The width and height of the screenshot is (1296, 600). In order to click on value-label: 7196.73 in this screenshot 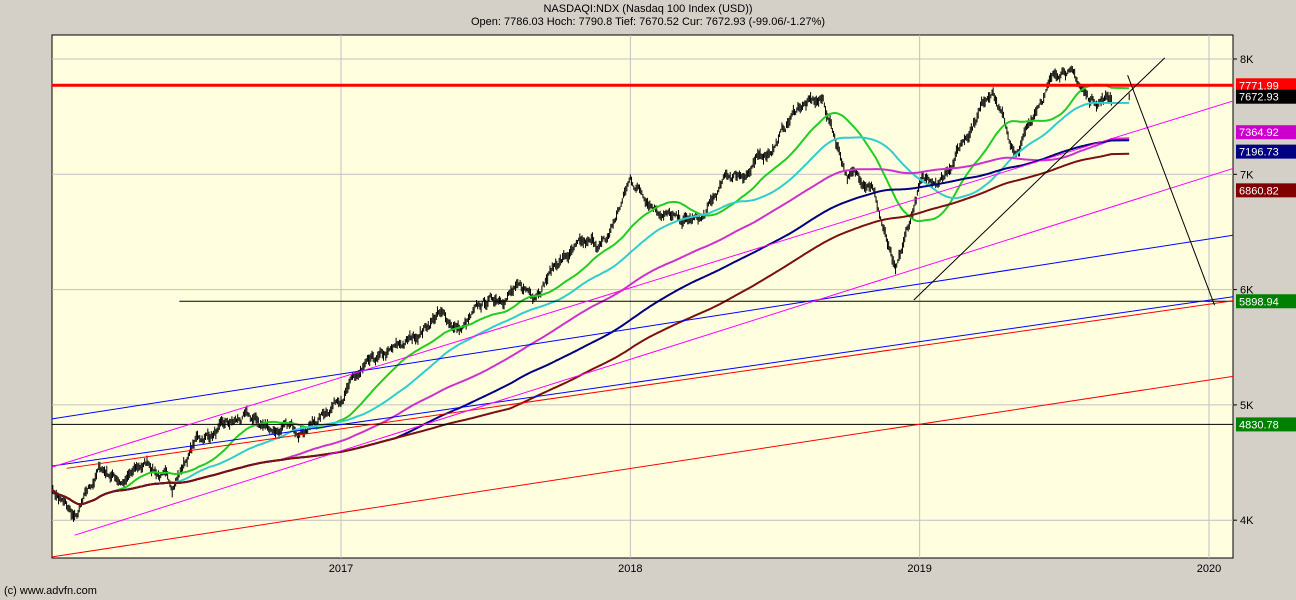, I will do `click(1259, 153)`.